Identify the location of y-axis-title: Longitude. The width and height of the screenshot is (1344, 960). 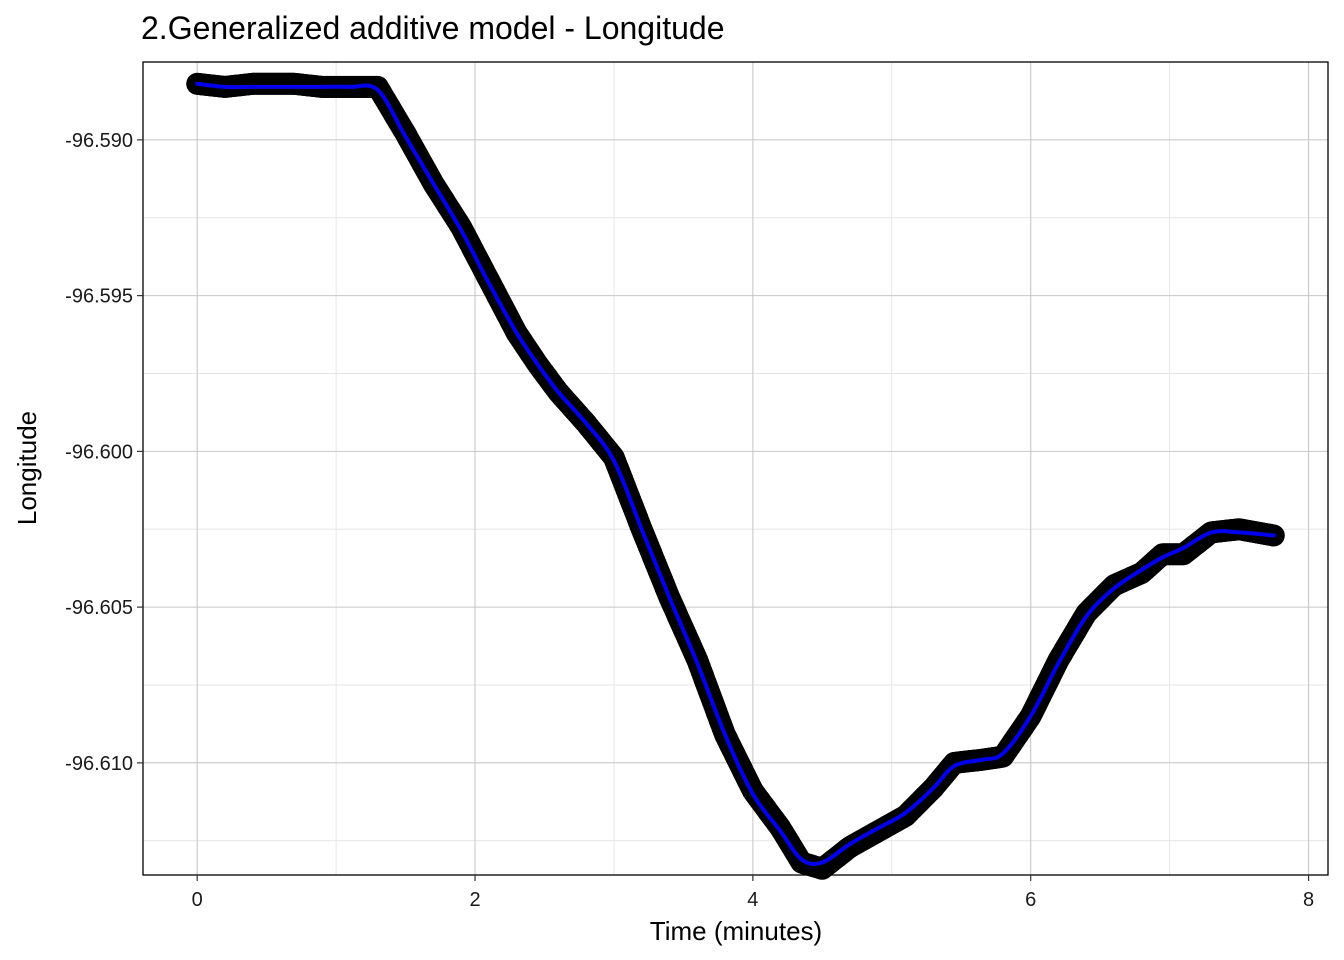
(27, 468).